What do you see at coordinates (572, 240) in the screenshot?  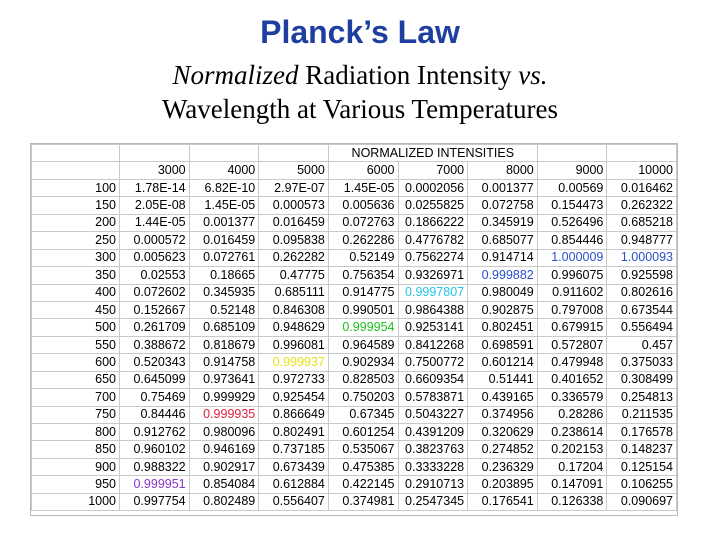 I see `intensity-cell: 0.854446` at bounding box center [572, 240].